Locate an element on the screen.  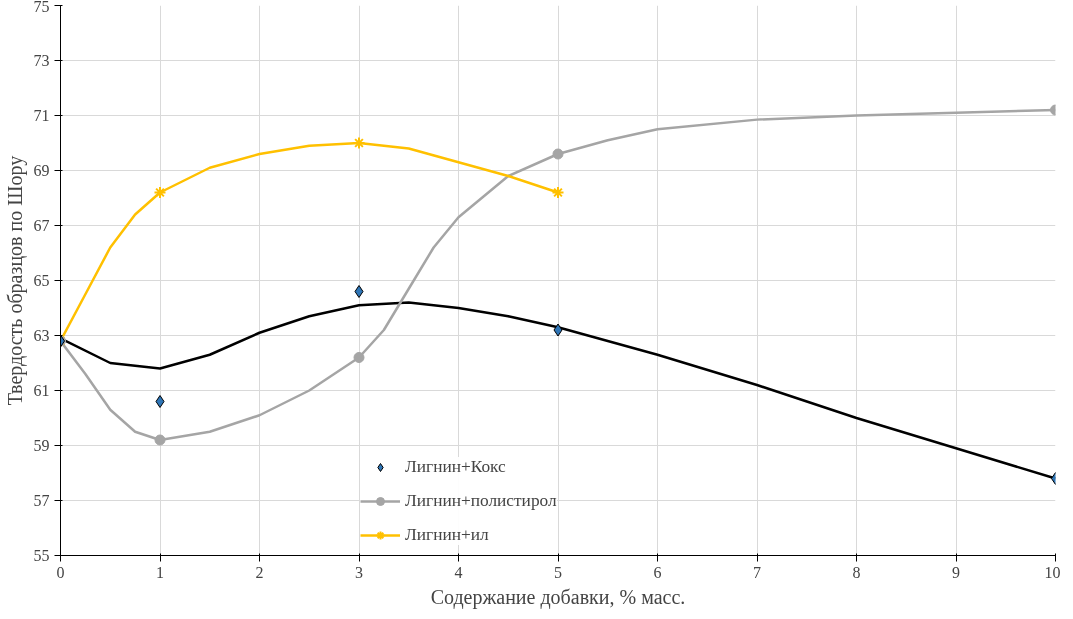
legend-label: Лигнин+полистирол is located at coordinates (481, 501).